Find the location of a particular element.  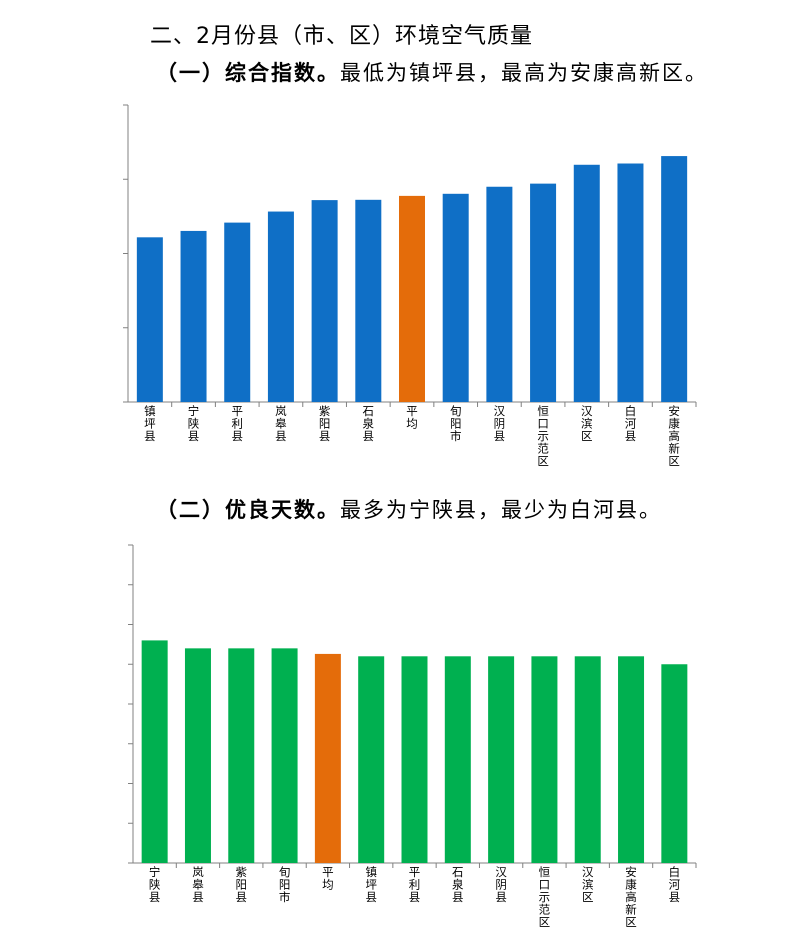

subheading-good-days: （二）优良天数。最多为宁陕县，最少为白河县。 is located at coordinates (409, 509).